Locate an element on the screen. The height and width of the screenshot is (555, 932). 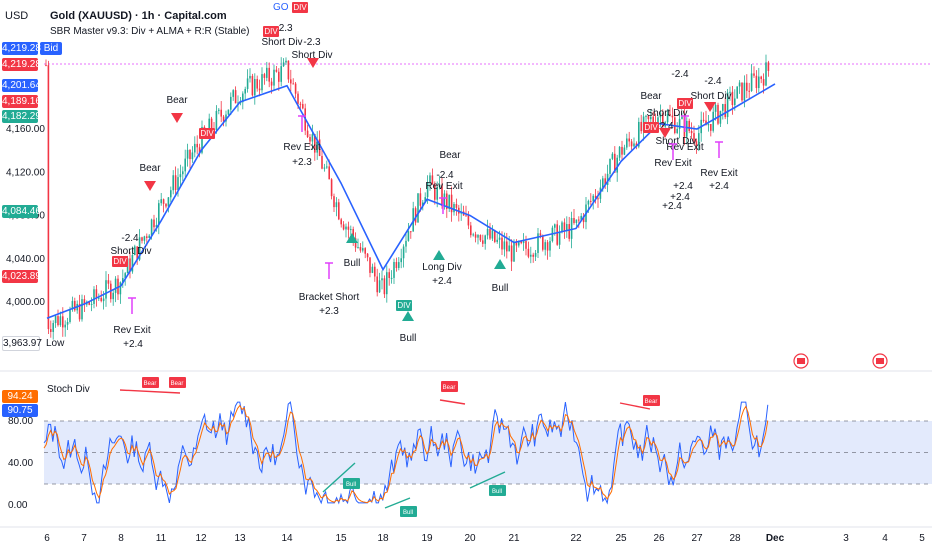
x-axis-label: 6 is located at coordinates (47, 538).